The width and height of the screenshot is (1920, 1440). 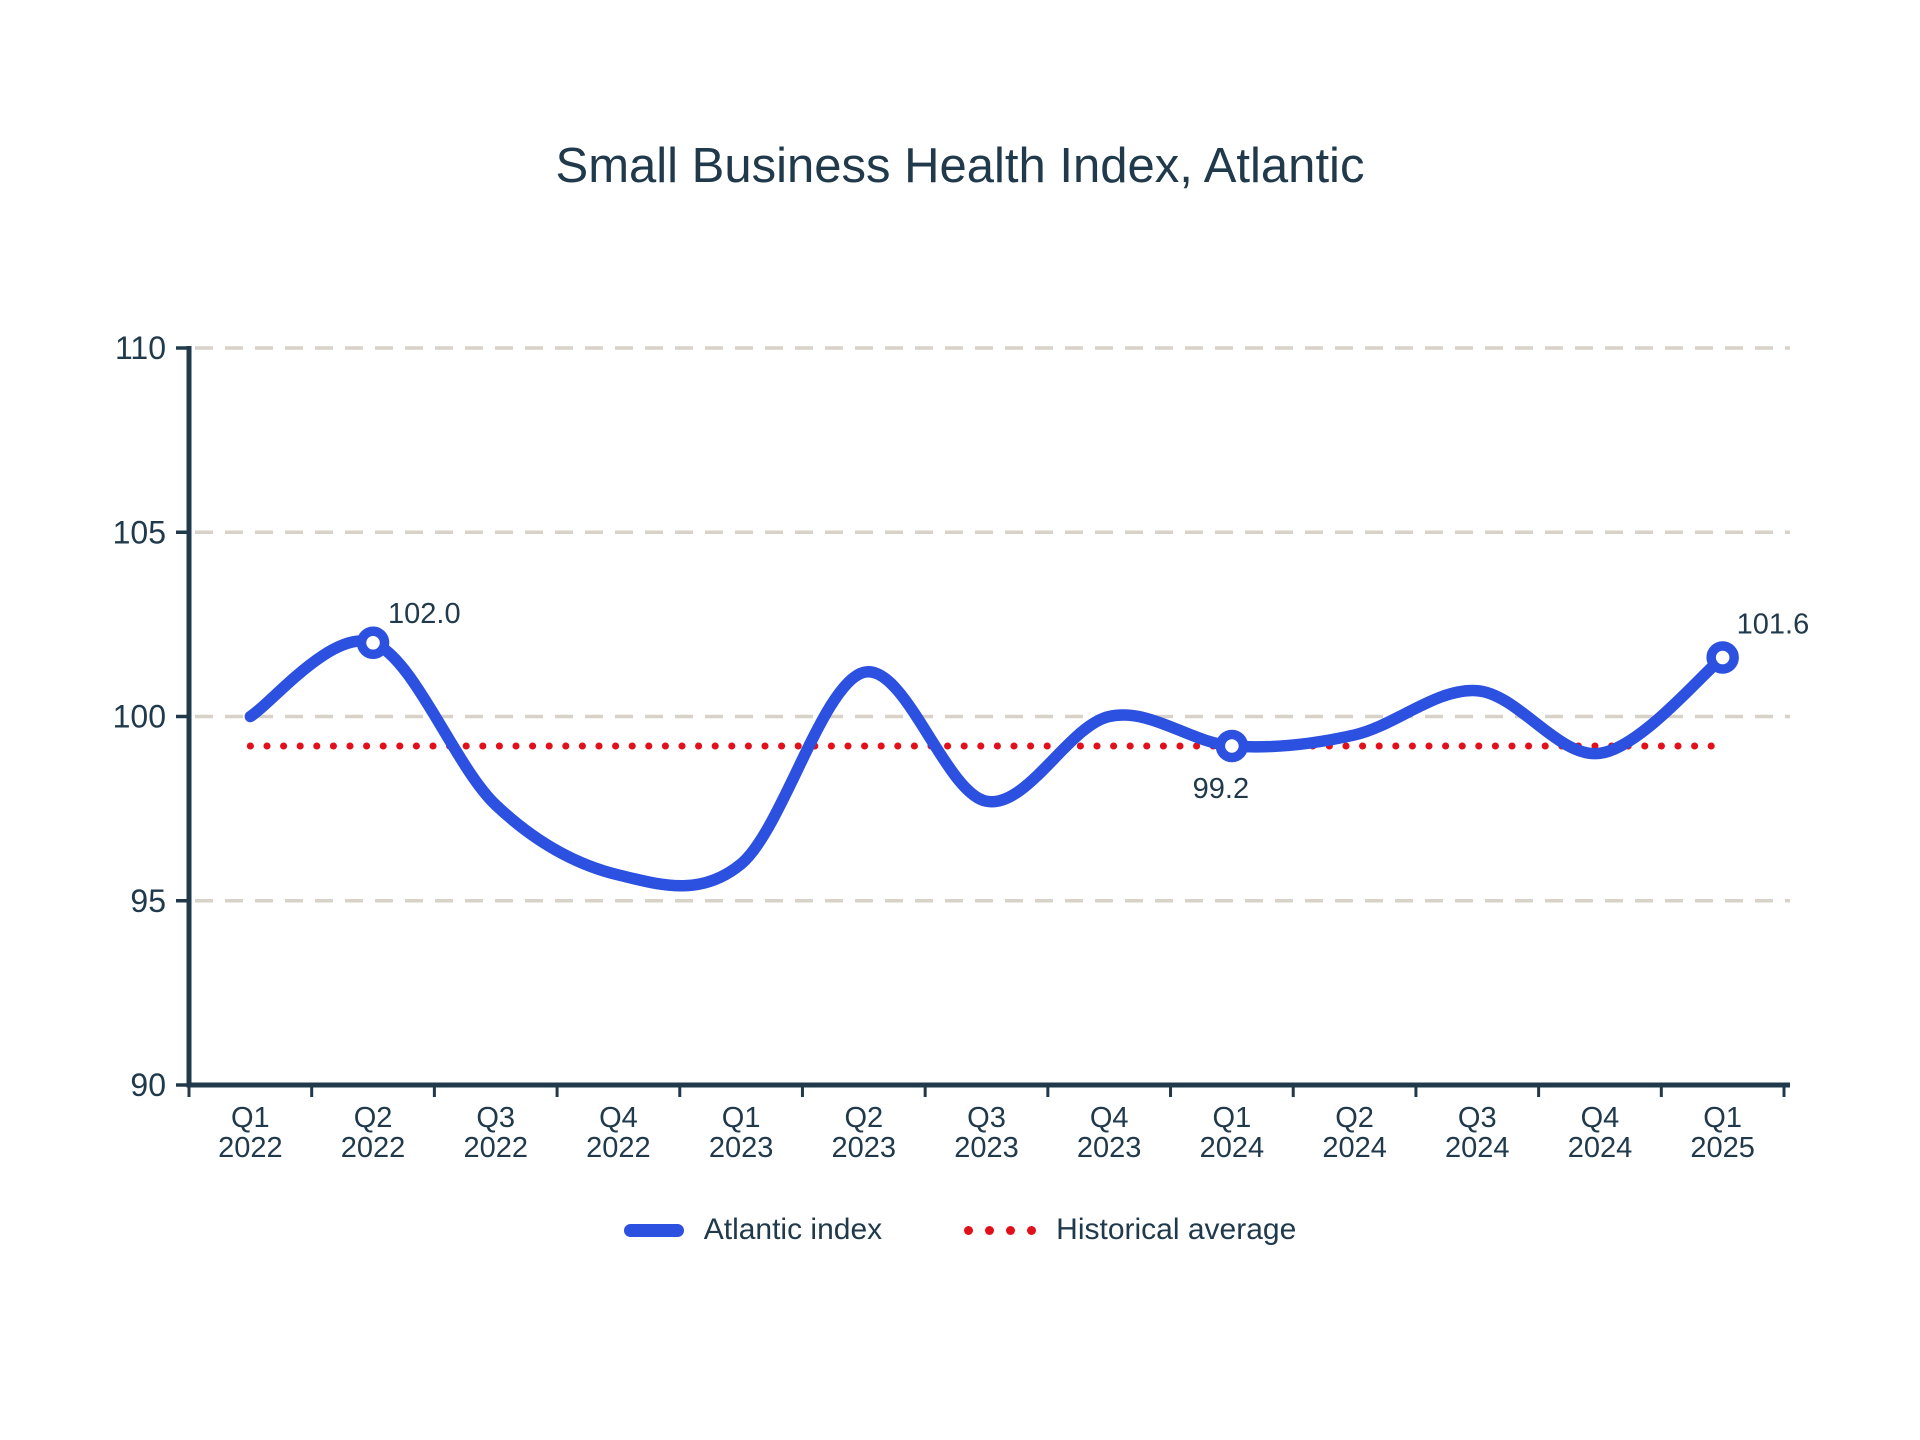 What do you see at coordinates (139, 532) in the screenshot?
I see `y-tick-label: 105` at bounding box center [139, 532].